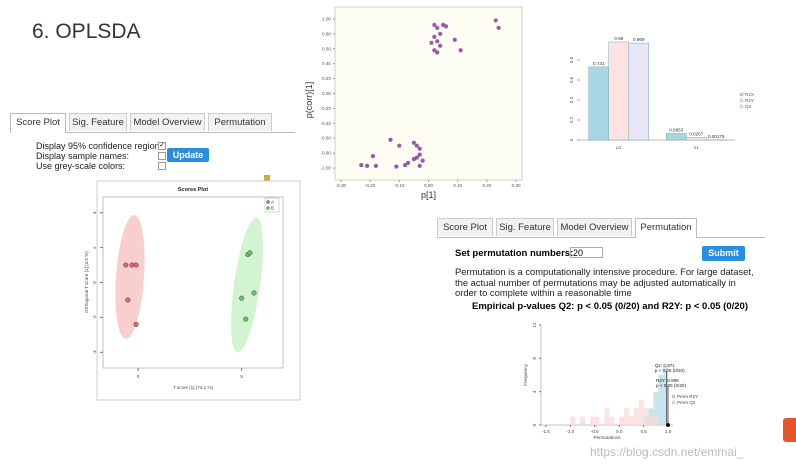  What do you see at coordinates (326, 108) in the screenshot?
I see `y-tick-label: -0.20` at bounding box center [326, 108].